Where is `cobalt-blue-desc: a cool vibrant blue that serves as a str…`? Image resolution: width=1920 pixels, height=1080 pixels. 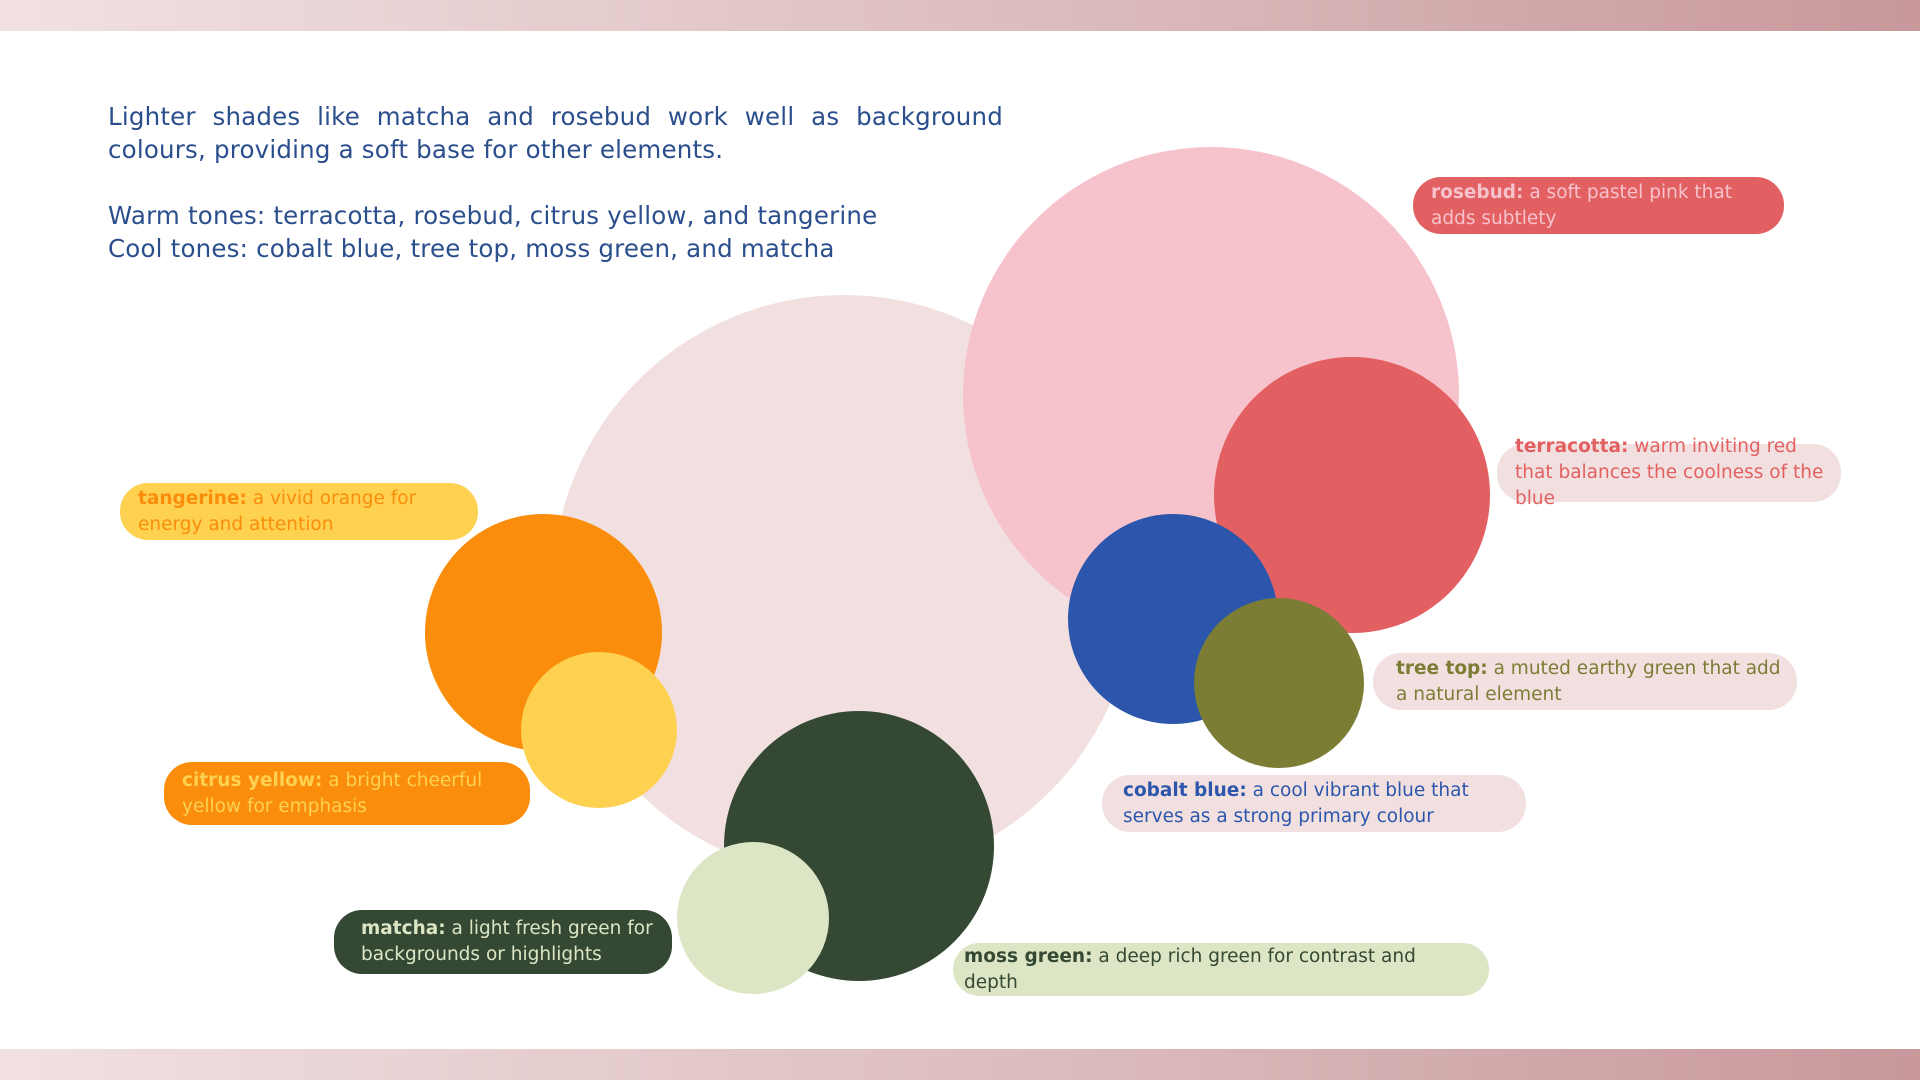 cobalt-blue-desc: a cool vibrant blue that serves as a str… is located at coordinates (1296, 803).